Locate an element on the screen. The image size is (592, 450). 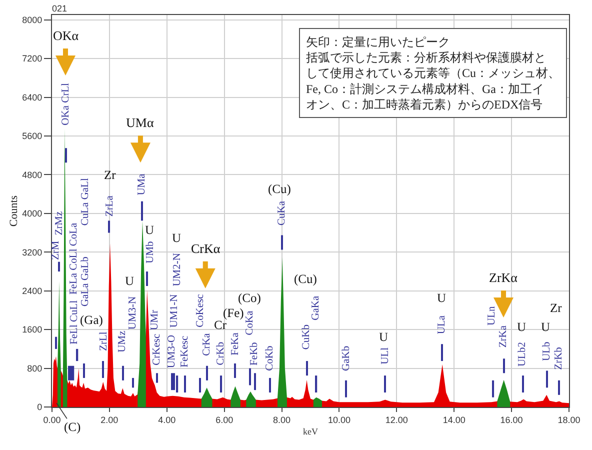
annotation: CrKb is located at coordinates (221, 354).